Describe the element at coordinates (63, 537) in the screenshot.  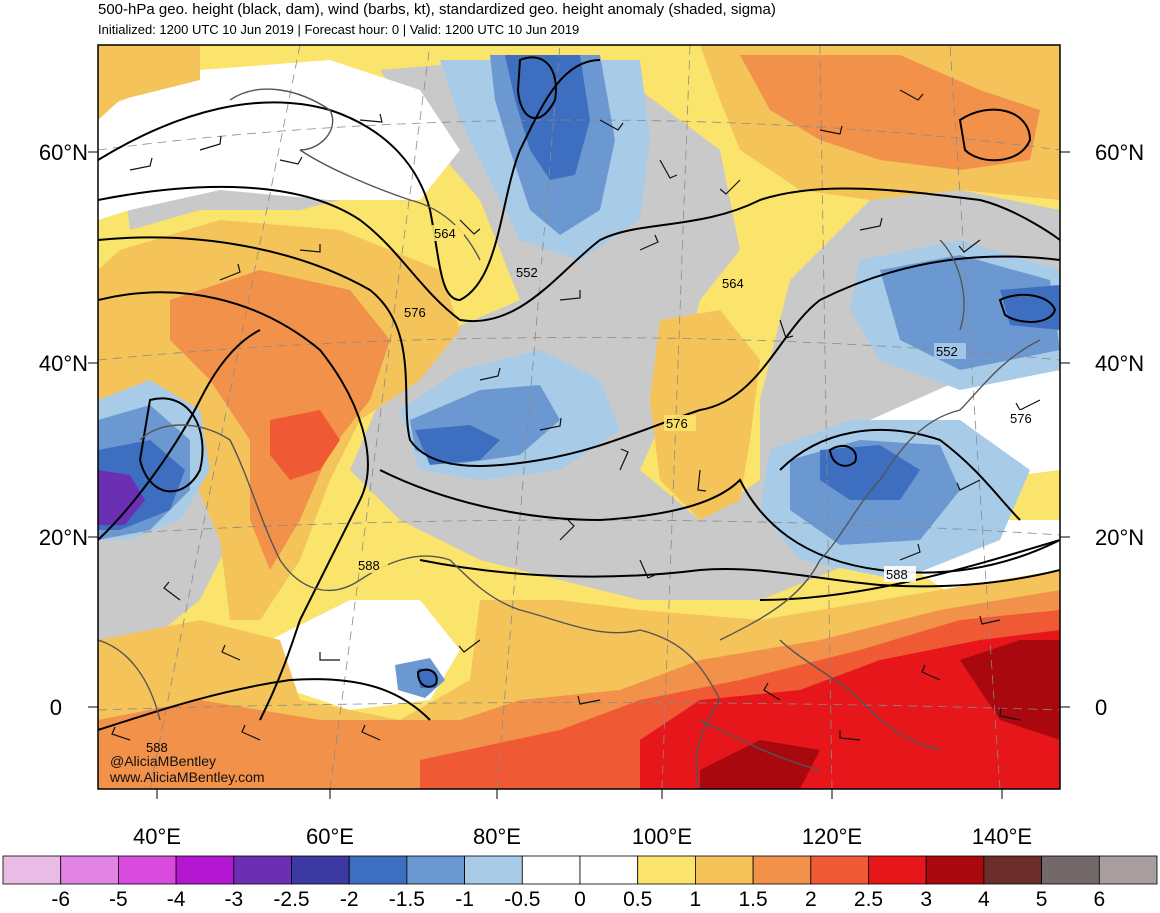
I see `lat-label-left: 20°N` at that location.